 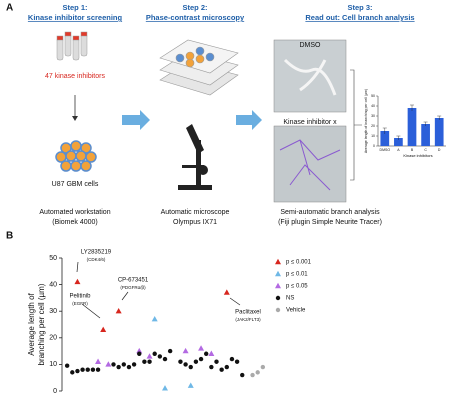 What do you see at coordinates (199, 67) in the screenshot?
I see `plates-icon` at bounding box center [199, 67].